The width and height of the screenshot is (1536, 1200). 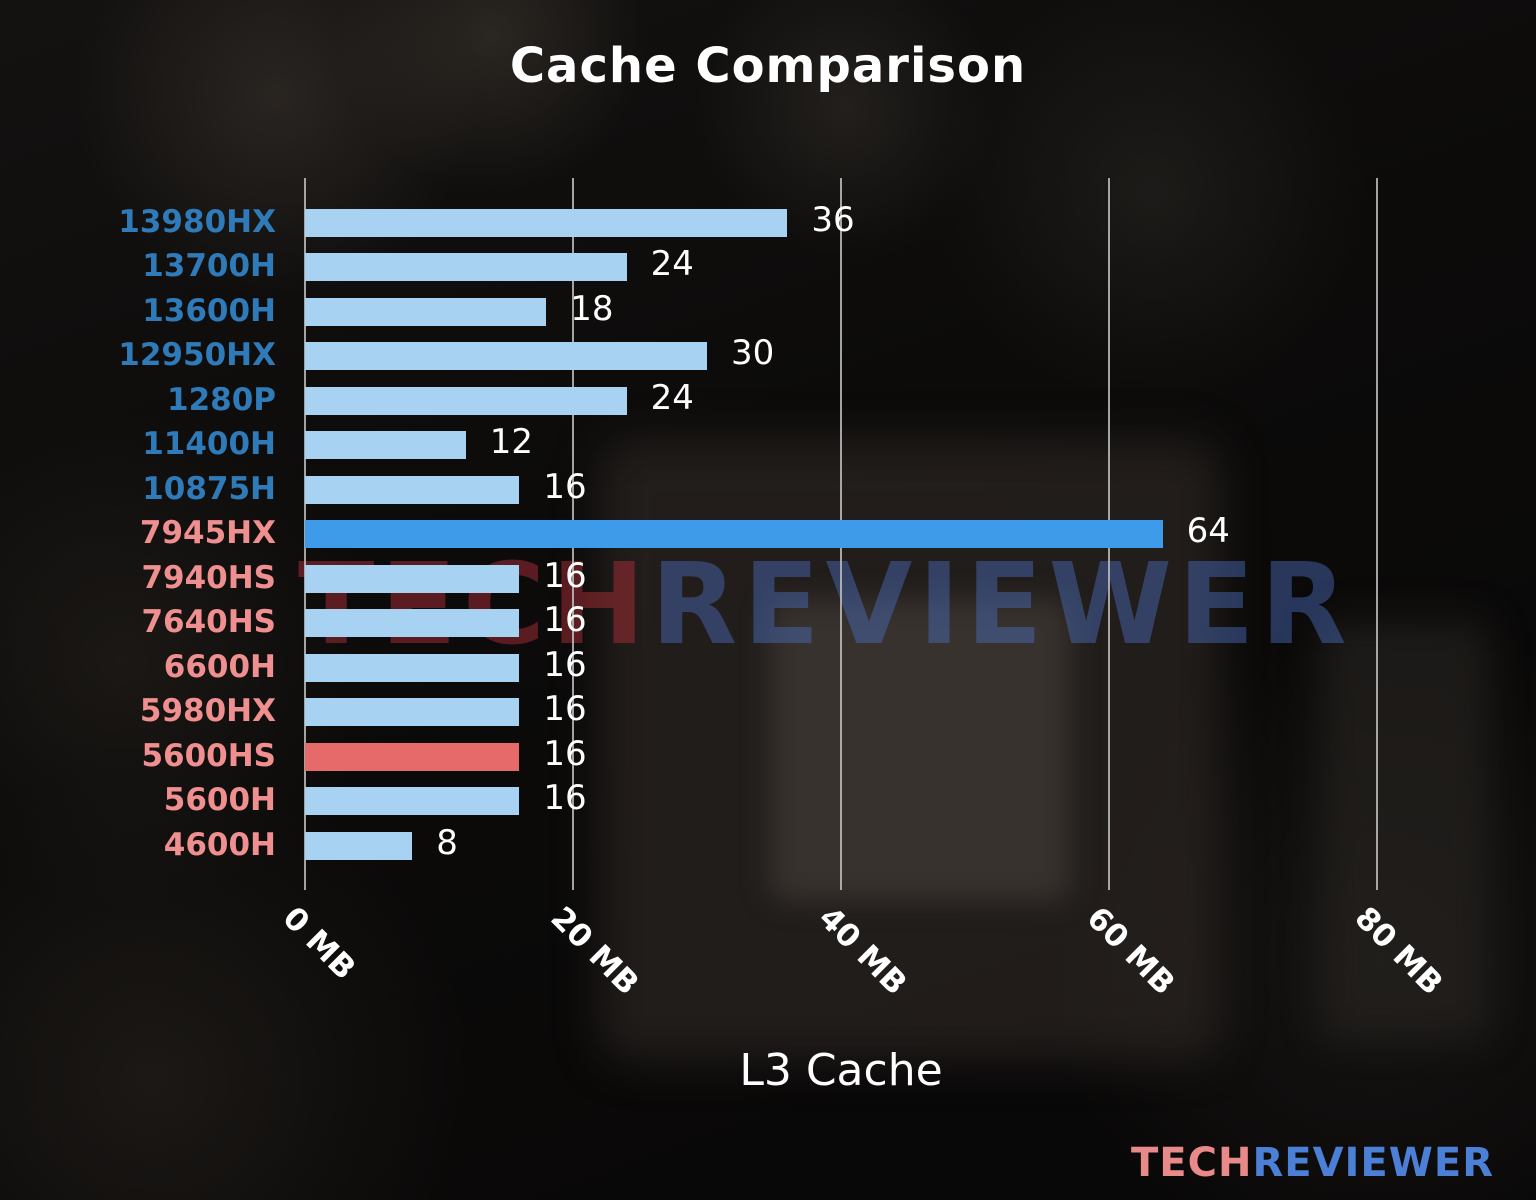 What do you see at coordinates (1373, 1163) in the screenshot?
I see `brand-logo-reviewer: REVIEWER` at bounding box center [1373, 1163].